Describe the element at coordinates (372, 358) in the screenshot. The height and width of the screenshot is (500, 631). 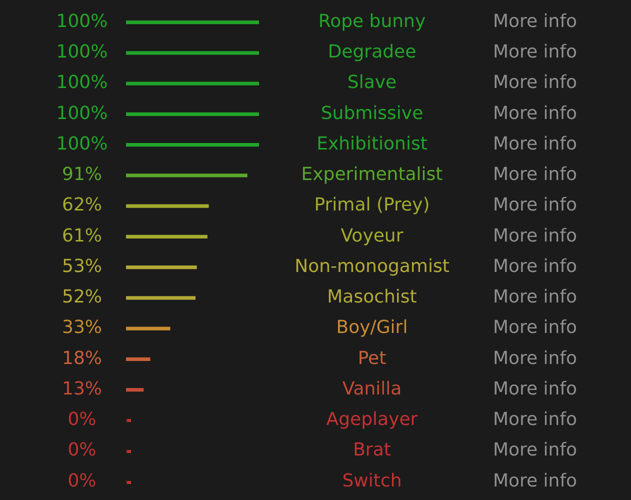
I see `y-tick-label: Pet` at that location.